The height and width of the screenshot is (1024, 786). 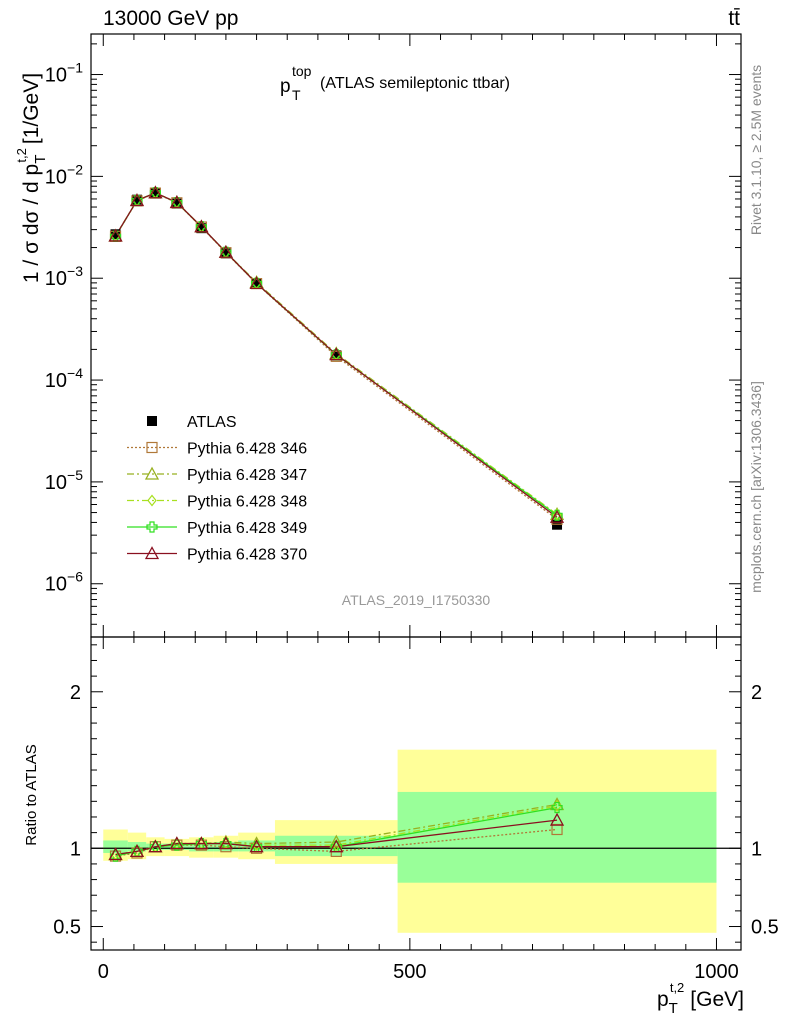 I want to click on ratio-ytick-label-left: 0.5, so click(x=67, y=928).